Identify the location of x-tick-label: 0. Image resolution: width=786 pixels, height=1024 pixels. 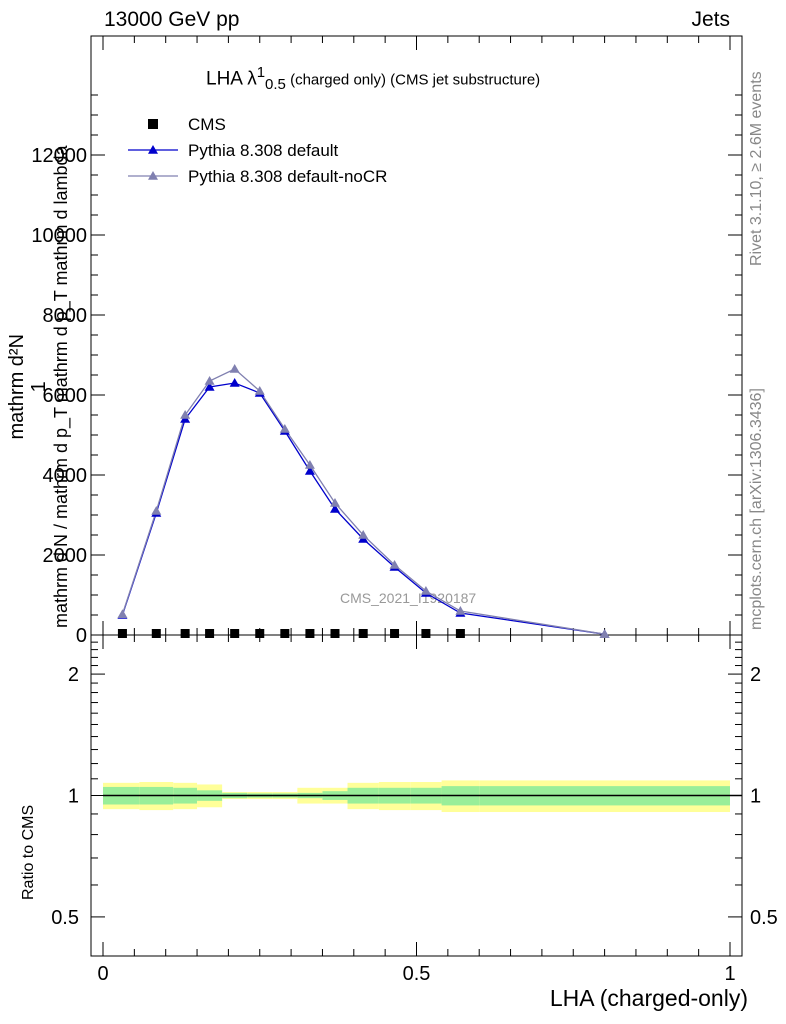
(102, 974).